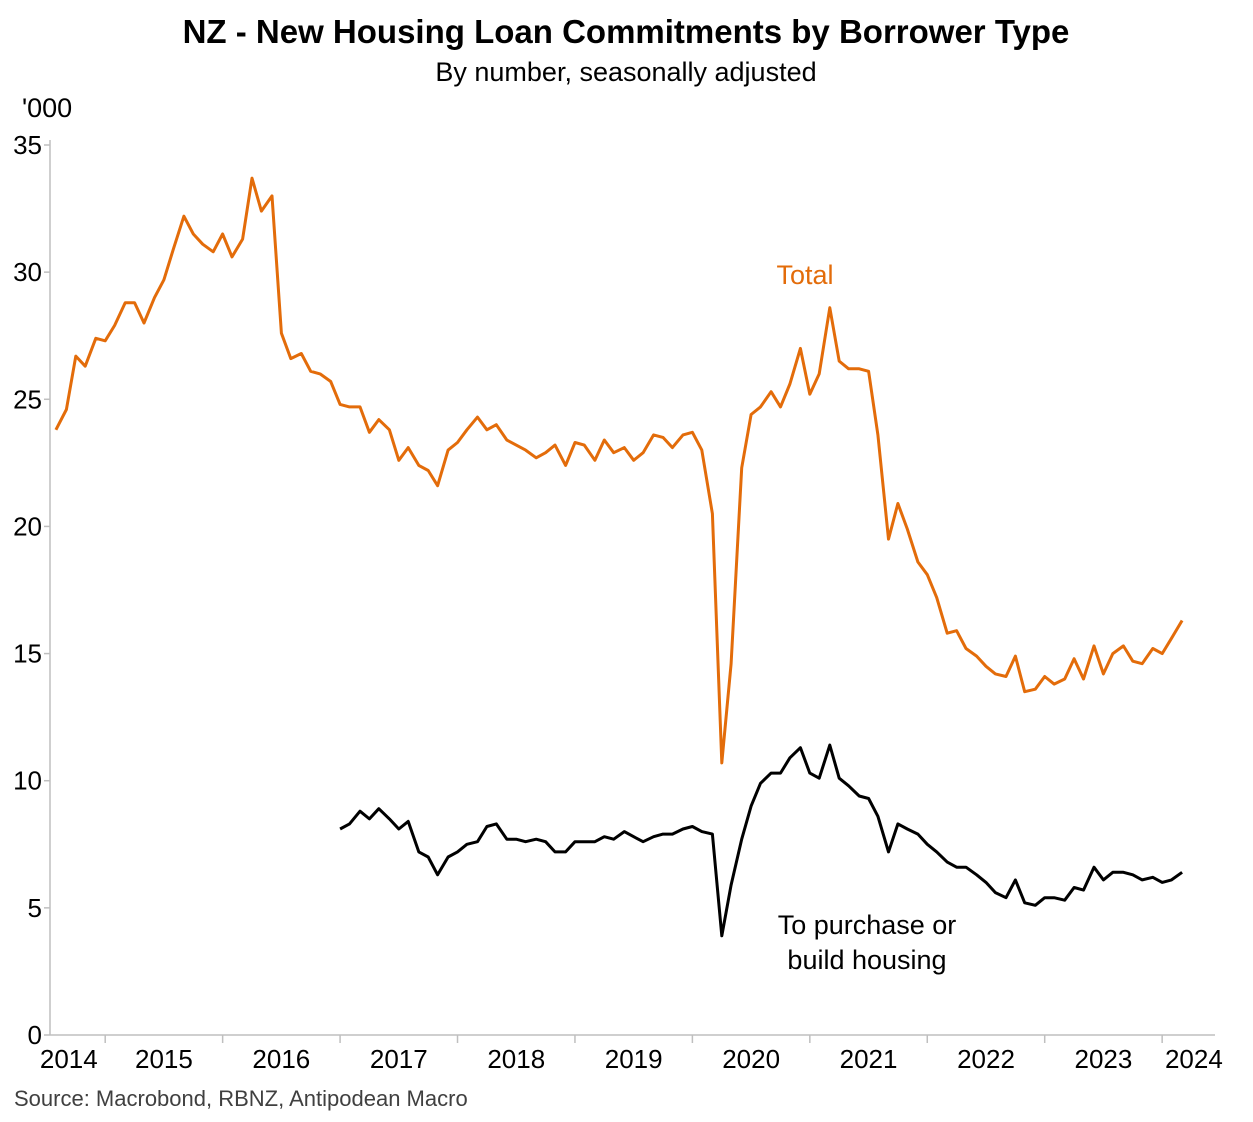  What do you see at coordinates (869, 1059) in the screenshot?
I see `x-tick-label: 2021` at bounding box center [869, 1059].